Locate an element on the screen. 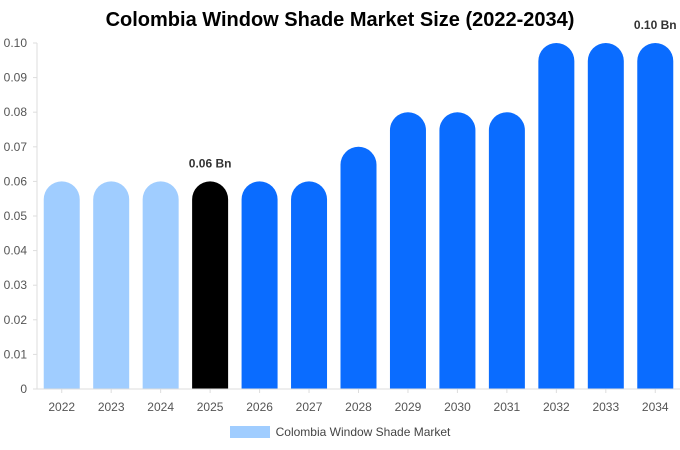 This screenshot has height=450, width=680. y-tick-label: 0.04 is located at coordinates (16, 251).